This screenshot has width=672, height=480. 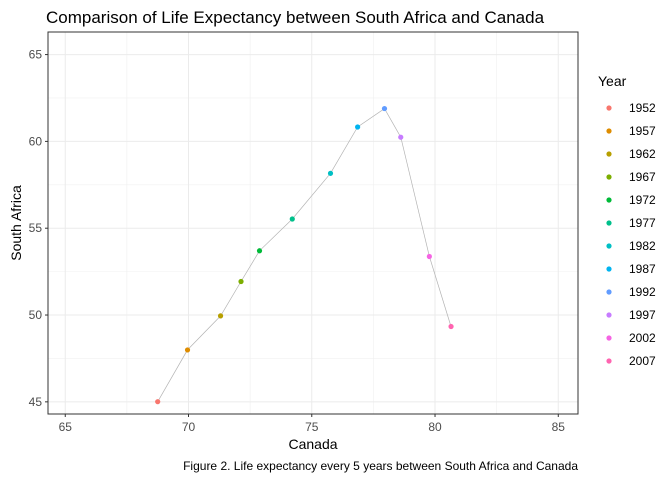 What do you see at coordinates (435, 427) in the screenshot?
I see `x-tick-label: 80` at bounding box center [435, 427].